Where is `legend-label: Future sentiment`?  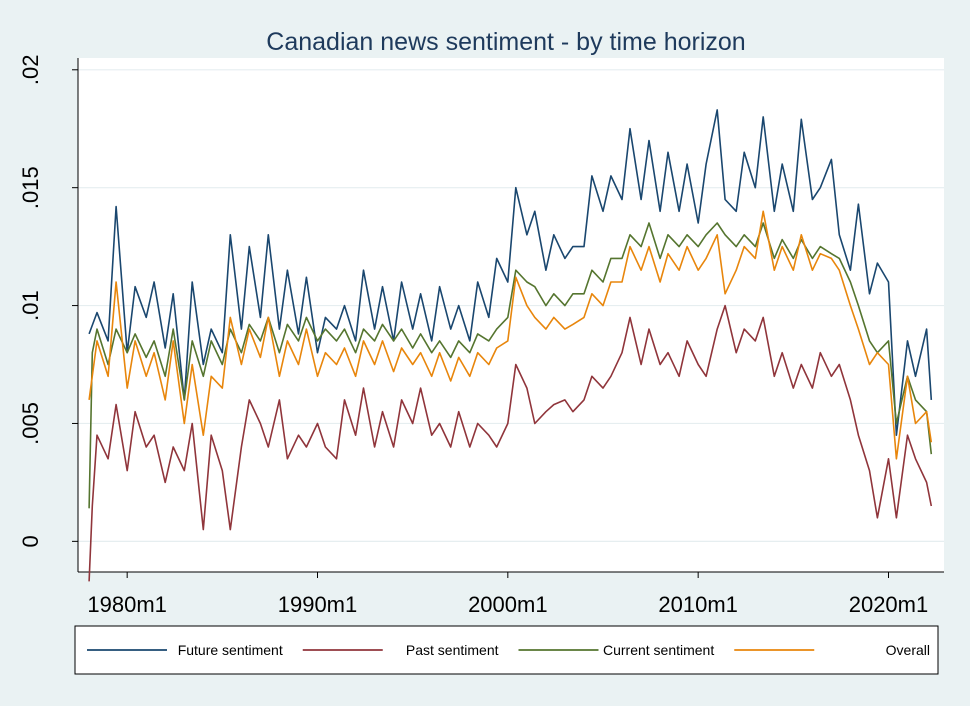
legend-label: Future sentiment is located at coordinates (230, 650).